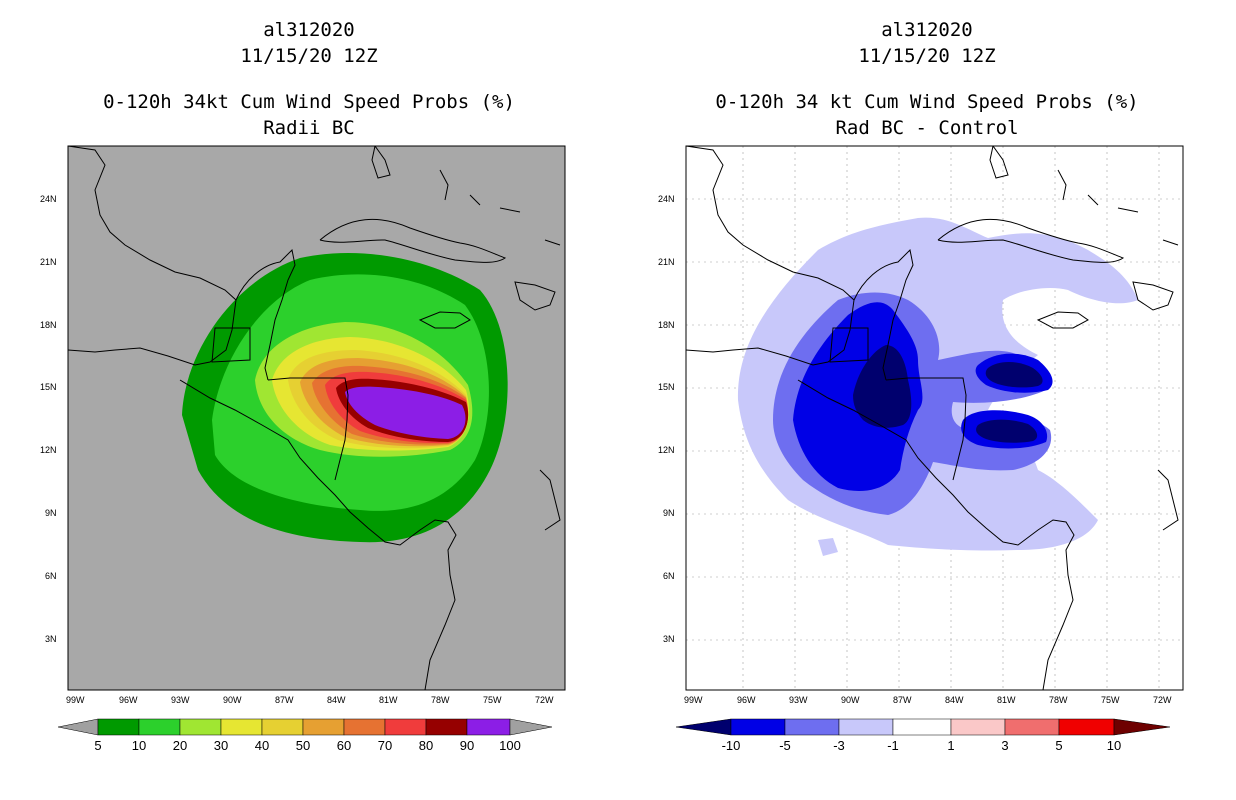  I want to click on left-colorbar-labels: 5 10 20 30 40 50 60 70 80 90 100, so click(307, 745).